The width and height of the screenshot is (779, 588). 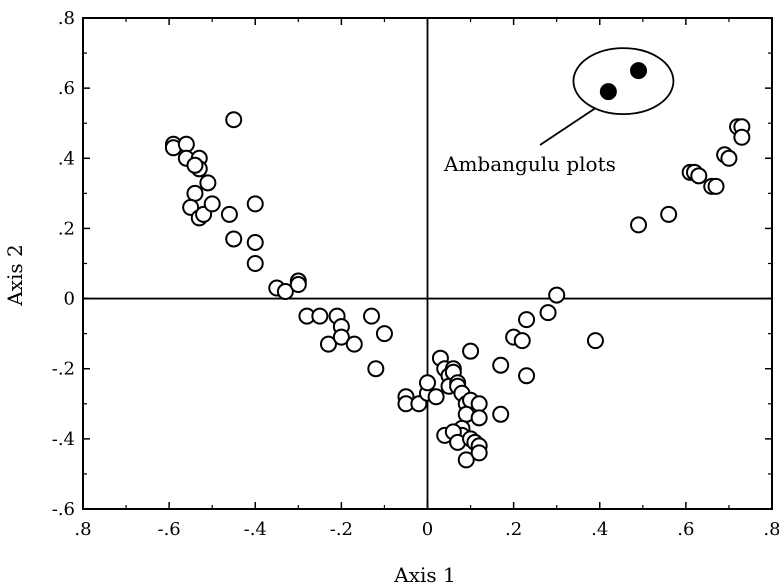 What do you see at coordinates (424, 575) in the screenshot?
I see `x-axis-title: Axis 1` at bounding box center [424, 575].